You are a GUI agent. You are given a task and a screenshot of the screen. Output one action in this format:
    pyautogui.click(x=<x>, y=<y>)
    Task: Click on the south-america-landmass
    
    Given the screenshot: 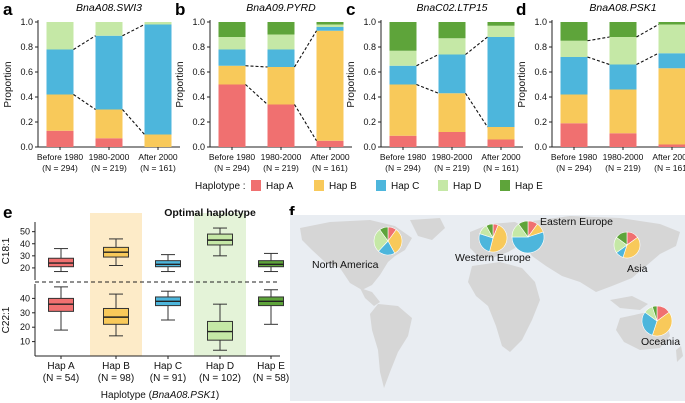 What is the action you would take?
    pyautogui.click(x=391, y=346)
    